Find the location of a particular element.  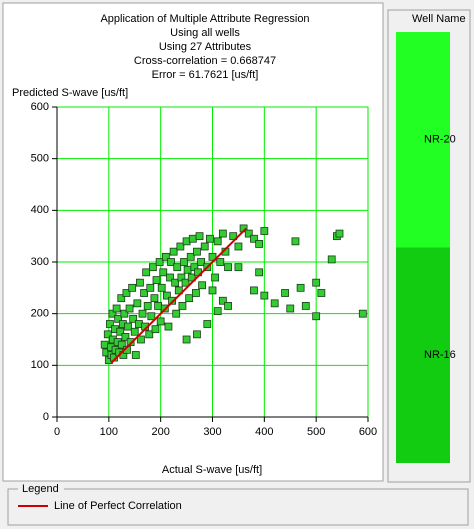

x-tick-label: 300 is located at coordinates (212, 432).